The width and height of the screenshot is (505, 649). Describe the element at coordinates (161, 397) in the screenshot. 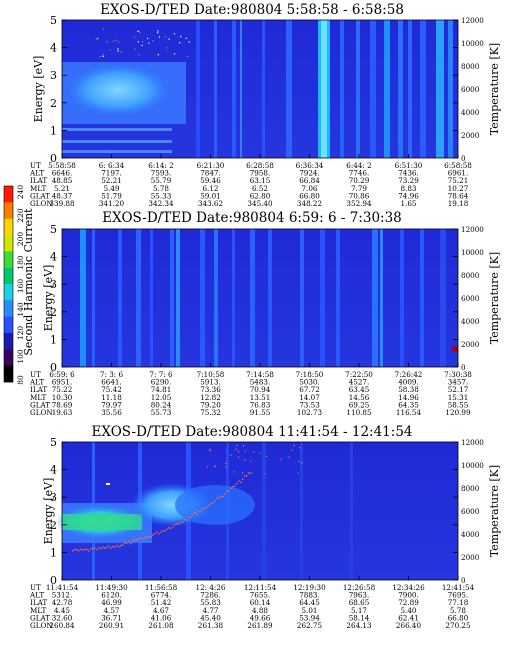

I see `ephemeris-value: 12.05` at that location.